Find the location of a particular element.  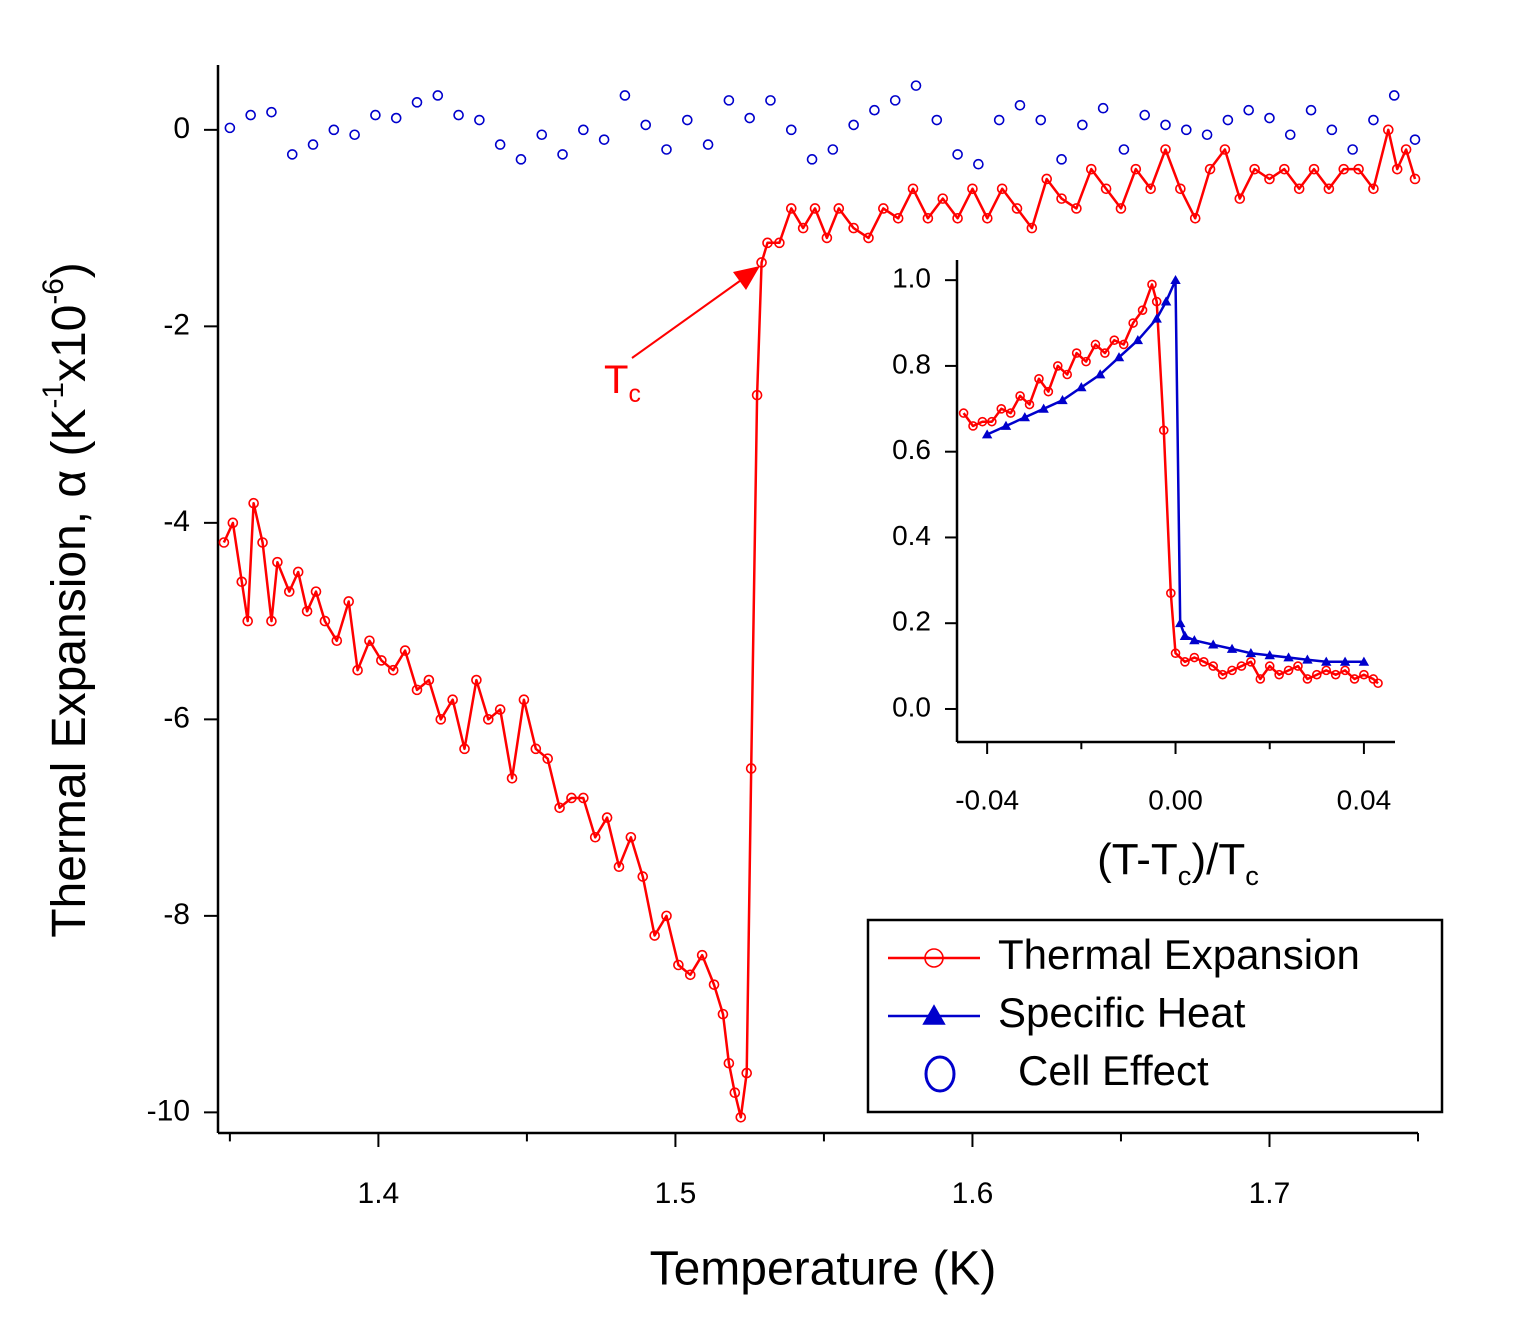

y-tick-label: 0.0 is located at coordinates (911, 706).